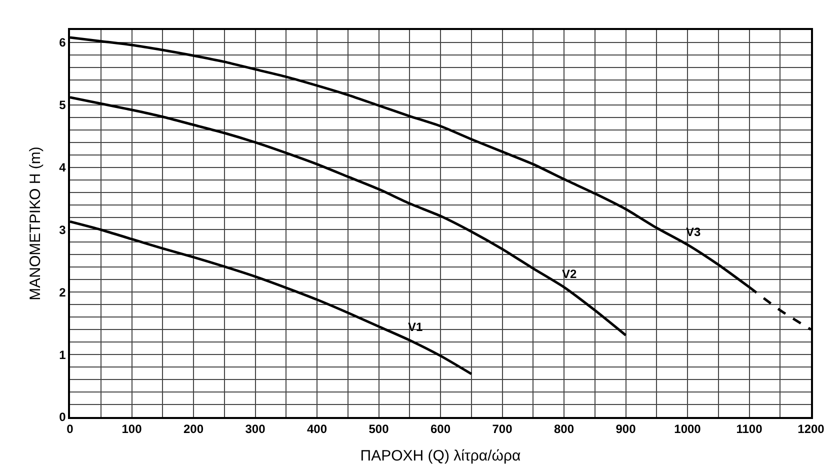 Image resolution: width=837 pixels, height=474 pixels. I want to click on x-tick-label: 300, so click(255, 429).